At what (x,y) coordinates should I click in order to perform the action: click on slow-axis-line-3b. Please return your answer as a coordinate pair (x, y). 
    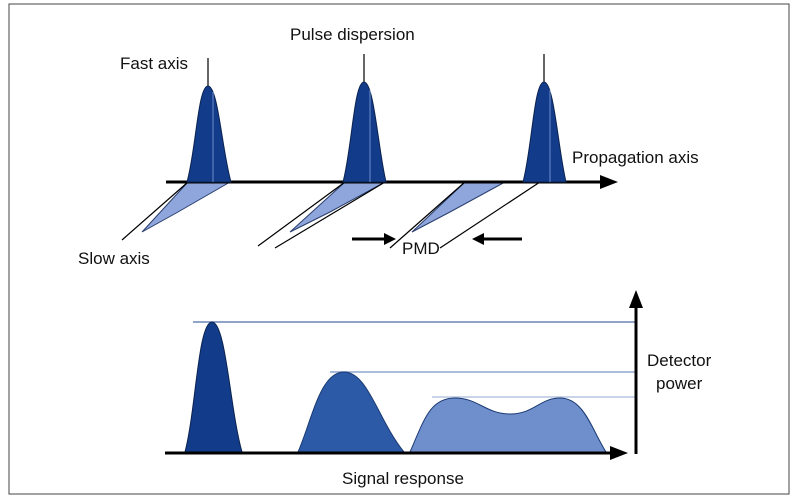
    Looking at the image, I should click on (490, 215).